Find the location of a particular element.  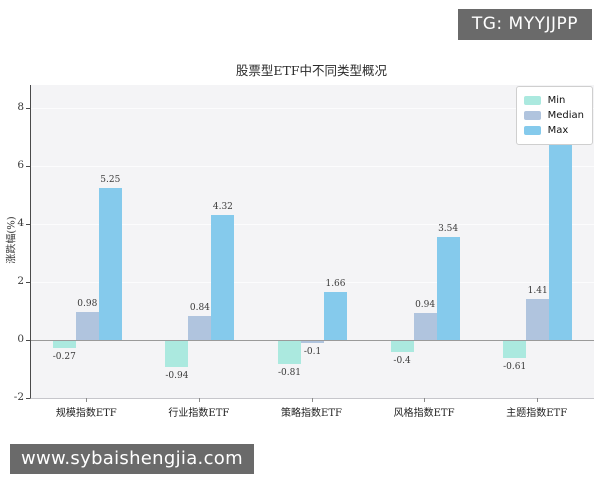

chart-title: 股票型ETF中不同类型概况 is located at coordinates (311, 70).